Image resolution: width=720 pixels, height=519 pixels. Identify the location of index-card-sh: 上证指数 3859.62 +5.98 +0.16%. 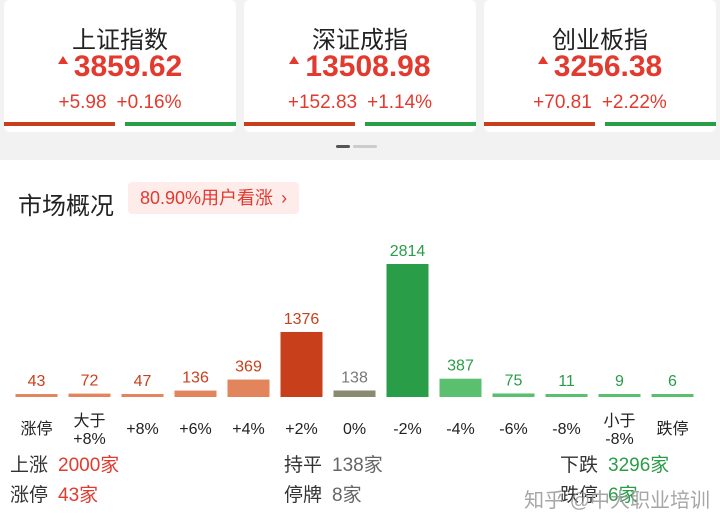
(120, 66).